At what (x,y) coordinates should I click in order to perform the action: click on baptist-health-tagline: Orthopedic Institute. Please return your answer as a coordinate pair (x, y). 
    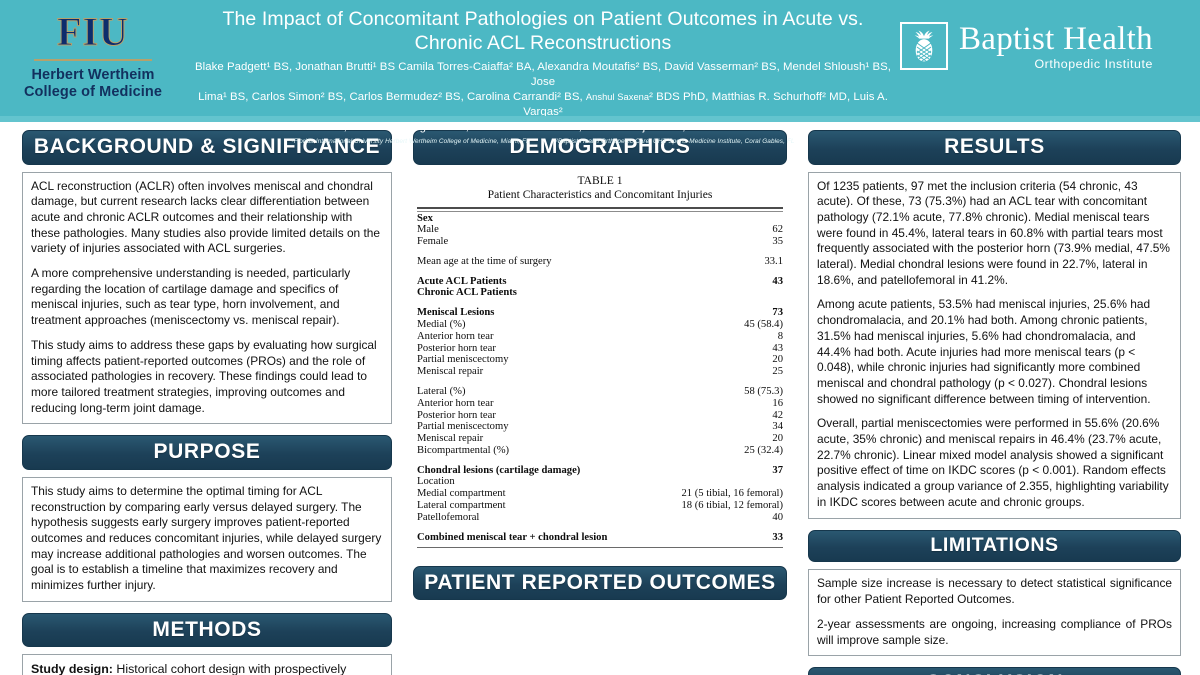
    Looking at the image, I should click on (1093, 64).